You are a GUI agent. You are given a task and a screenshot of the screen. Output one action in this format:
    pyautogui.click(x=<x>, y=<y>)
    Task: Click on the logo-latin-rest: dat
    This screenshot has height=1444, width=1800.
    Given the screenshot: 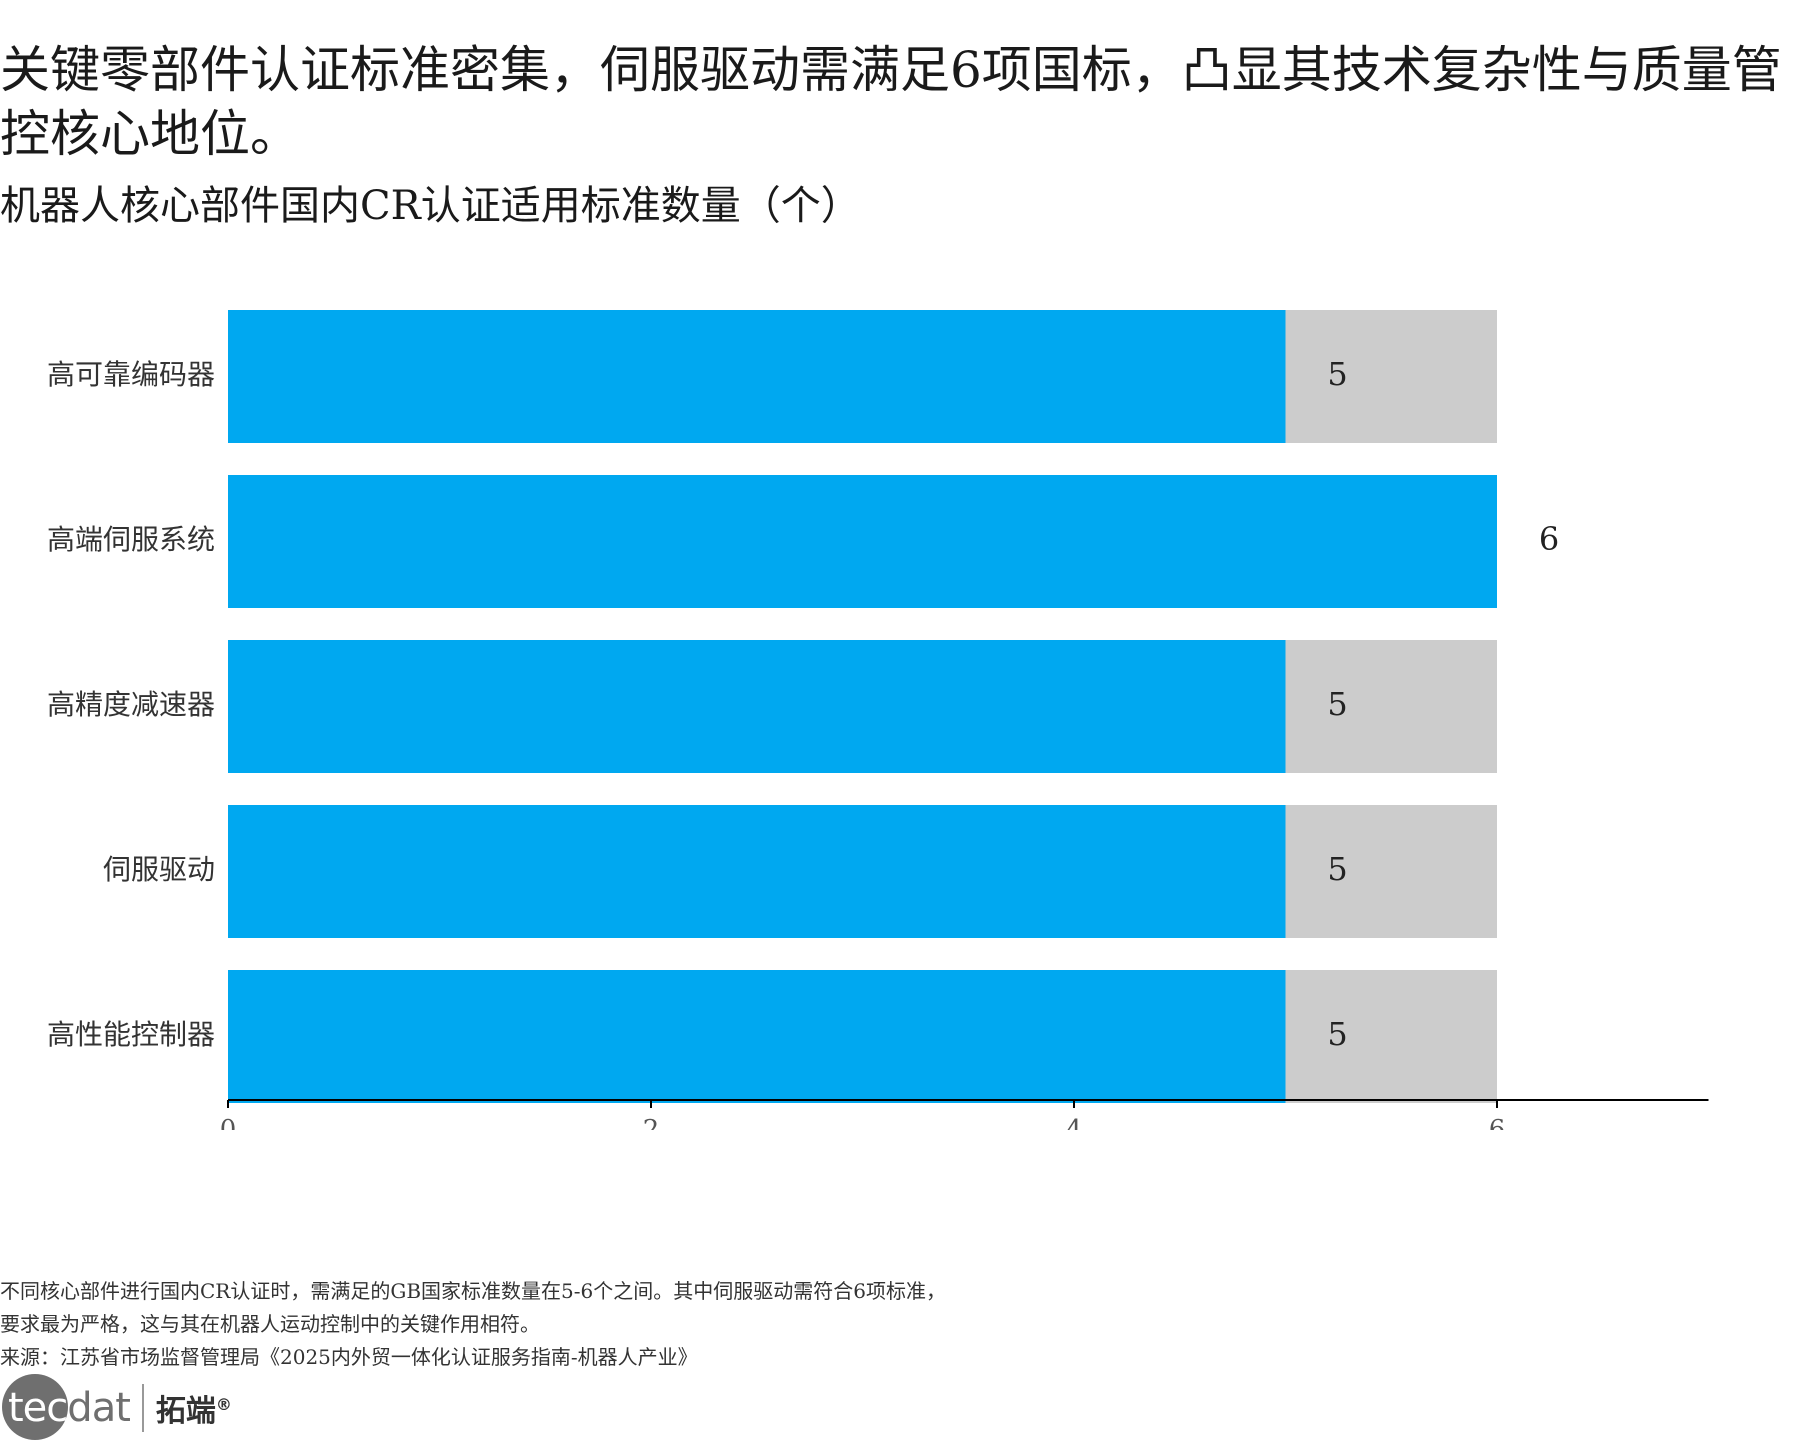 What is the action you would take?
    pyautogui.click(x=99, y=1408)
    